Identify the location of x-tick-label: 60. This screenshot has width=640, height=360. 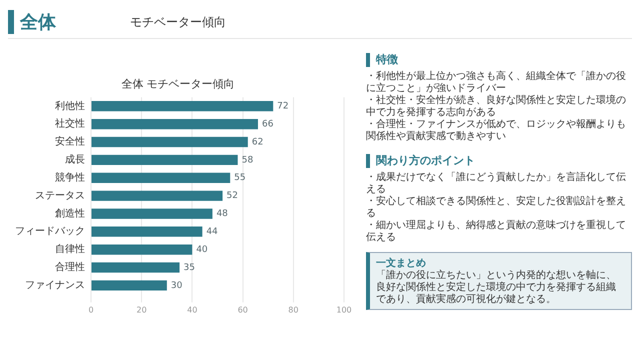
(243, 309).